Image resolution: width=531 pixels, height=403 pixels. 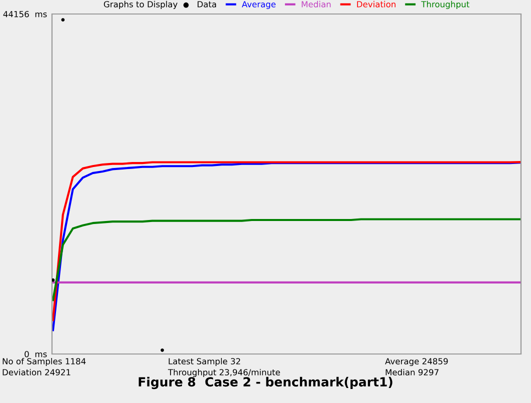 What do you see at coordinates (376, 4) in the screenshot?
I see `legend-label: Deviation` at bounding box center [376, 4].